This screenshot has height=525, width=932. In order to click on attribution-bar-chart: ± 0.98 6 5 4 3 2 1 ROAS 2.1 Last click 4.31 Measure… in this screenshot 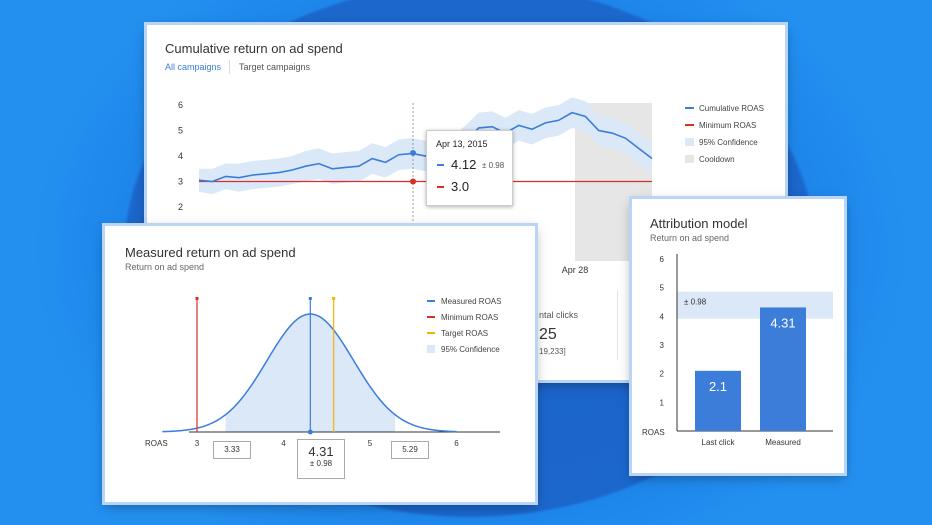, I will do `click(737, 350)`.